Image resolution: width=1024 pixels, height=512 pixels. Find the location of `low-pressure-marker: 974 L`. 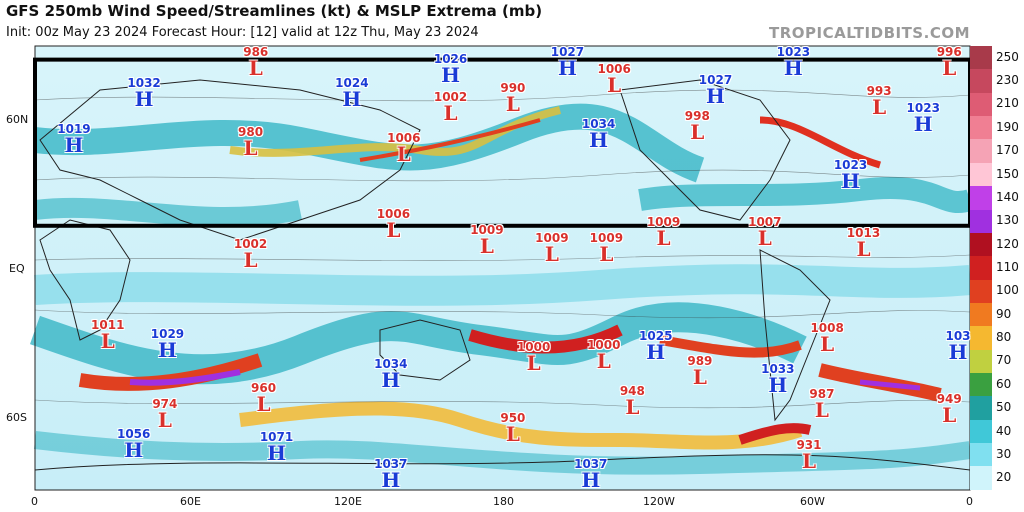

low-pressure-marker: 974 L is located at coordinates (164, 414).